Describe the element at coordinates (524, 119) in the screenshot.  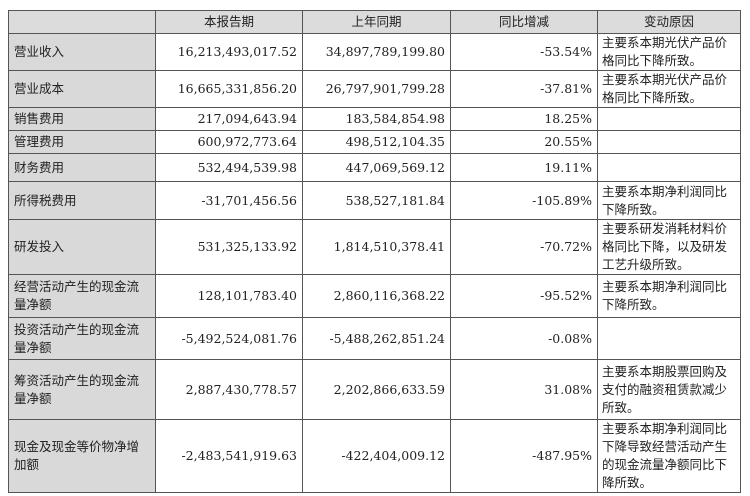
I see `yoy-change-value: 18.25%` at that location.